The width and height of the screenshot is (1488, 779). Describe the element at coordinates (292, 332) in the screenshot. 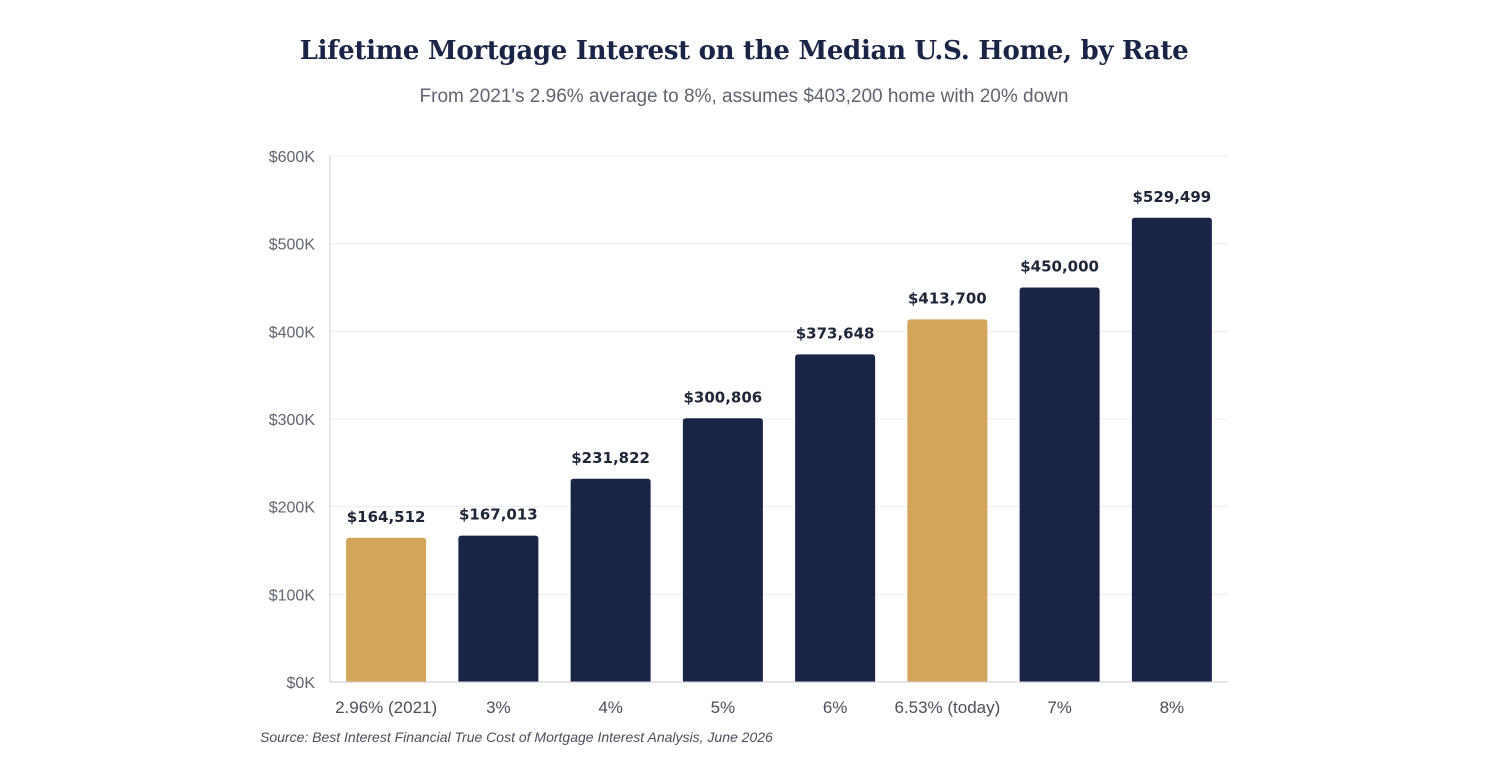

I see `y-tick-label: $400K` at that location.